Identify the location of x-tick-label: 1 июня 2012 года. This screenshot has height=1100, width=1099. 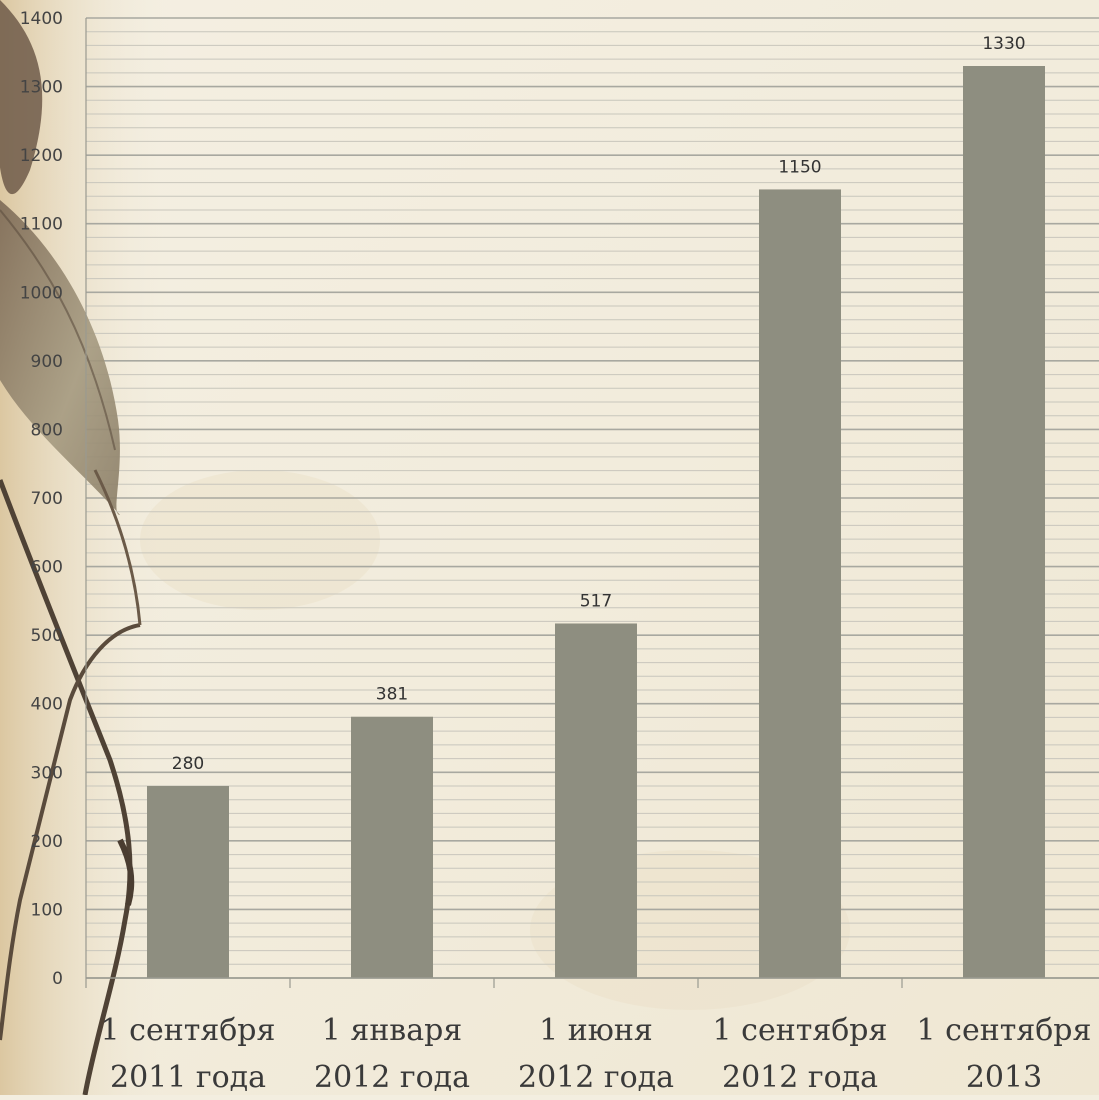
(596, 1054).